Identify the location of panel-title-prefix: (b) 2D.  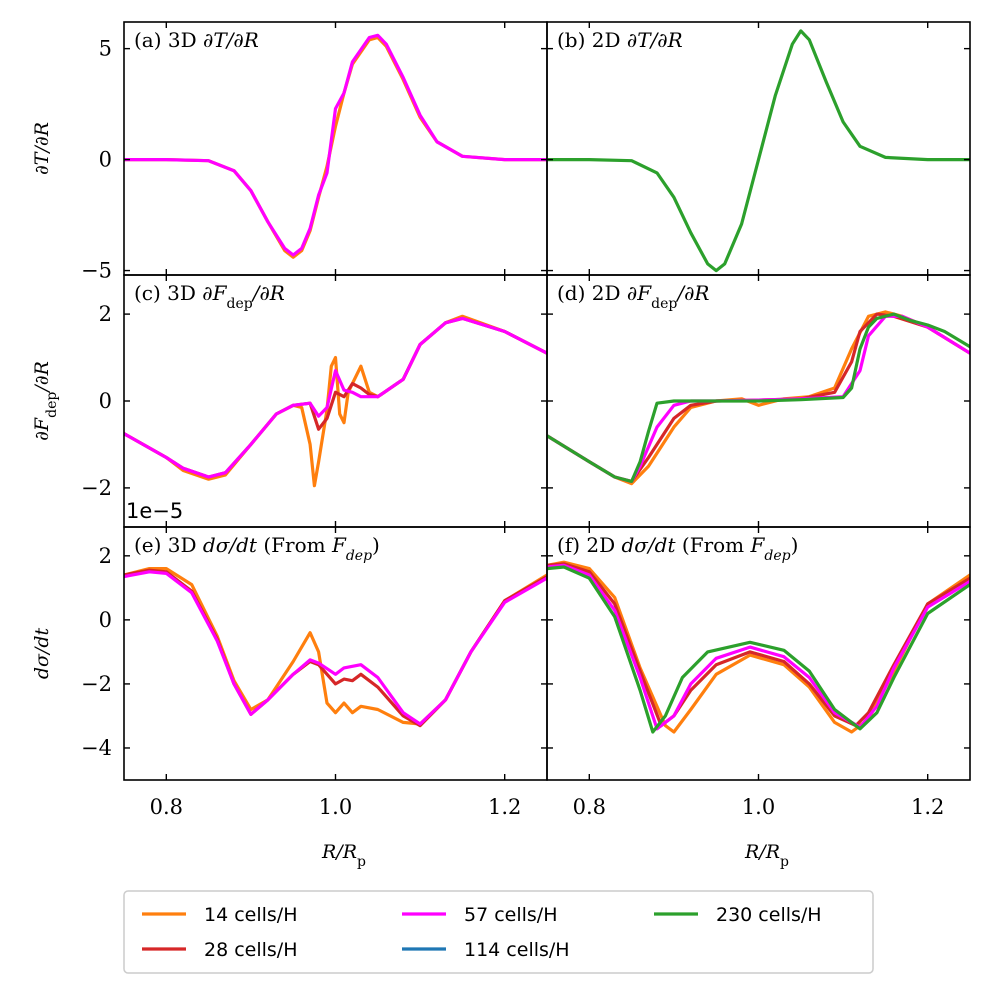
(592, 40).